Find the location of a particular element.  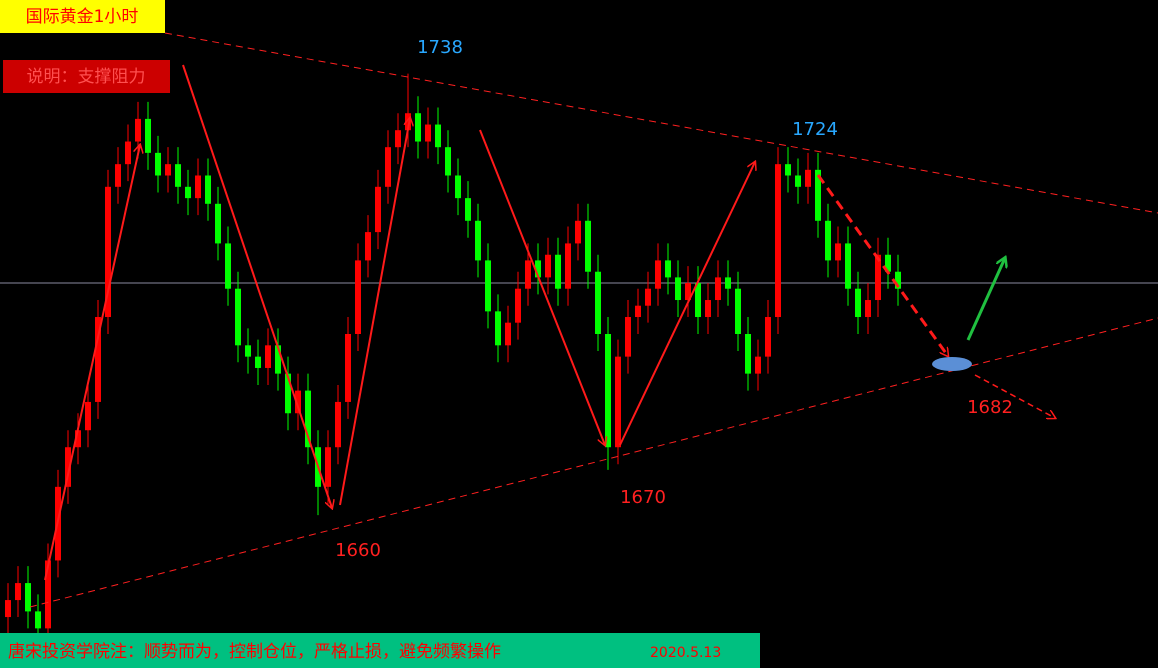

green-arrow is located at coordinates (985, 299).